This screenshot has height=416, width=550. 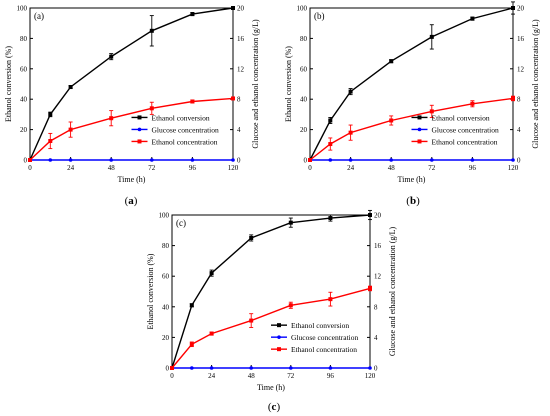 What do you see at coordinates (131, 201) in the screenshot?
I see `panel-caption: (a)` at bounding box center [131, 201].